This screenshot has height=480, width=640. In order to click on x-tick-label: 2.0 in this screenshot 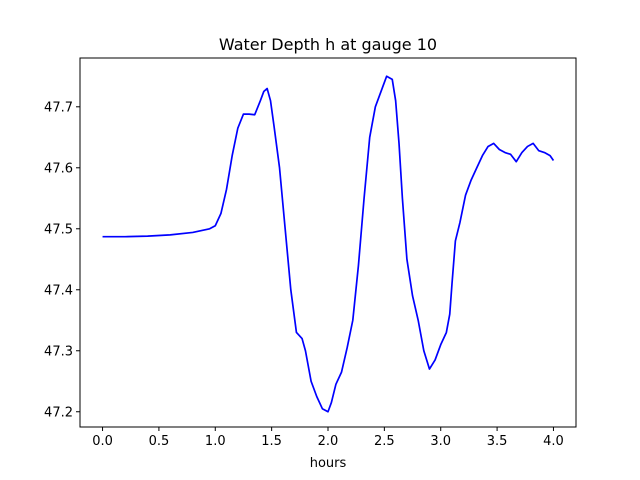, I will do `click(328, 441)`.